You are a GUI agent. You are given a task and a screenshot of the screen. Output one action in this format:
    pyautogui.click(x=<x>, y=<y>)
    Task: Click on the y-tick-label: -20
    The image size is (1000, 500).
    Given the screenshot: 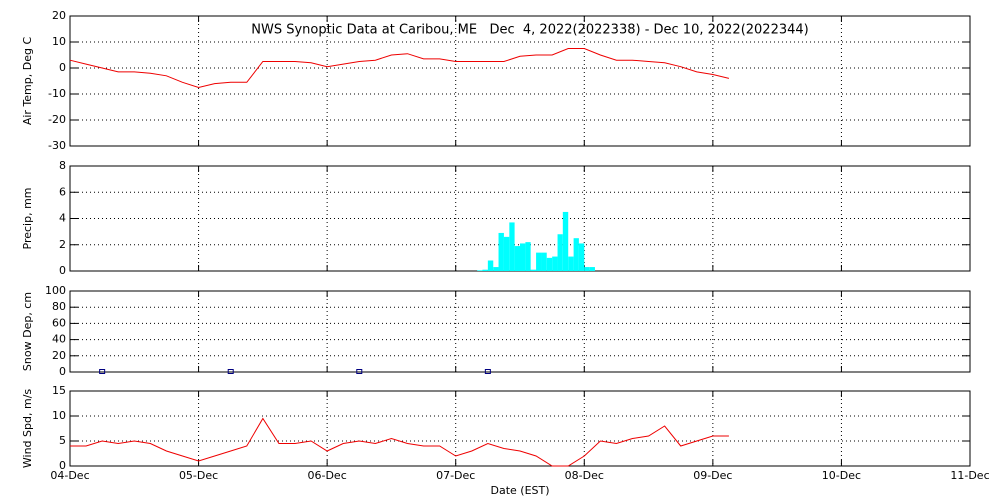 What is the action you would take?
    pyautogui.click(x=57, y=119)
    